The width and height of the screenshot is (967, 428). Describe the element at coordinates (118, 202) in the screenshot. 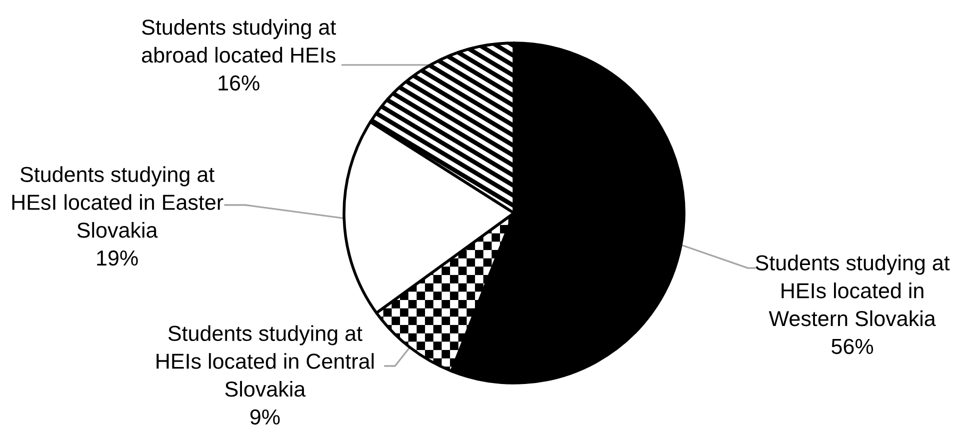

I see `slice-label: Students studying at HEsI located in Easter Slovakia` at that location.